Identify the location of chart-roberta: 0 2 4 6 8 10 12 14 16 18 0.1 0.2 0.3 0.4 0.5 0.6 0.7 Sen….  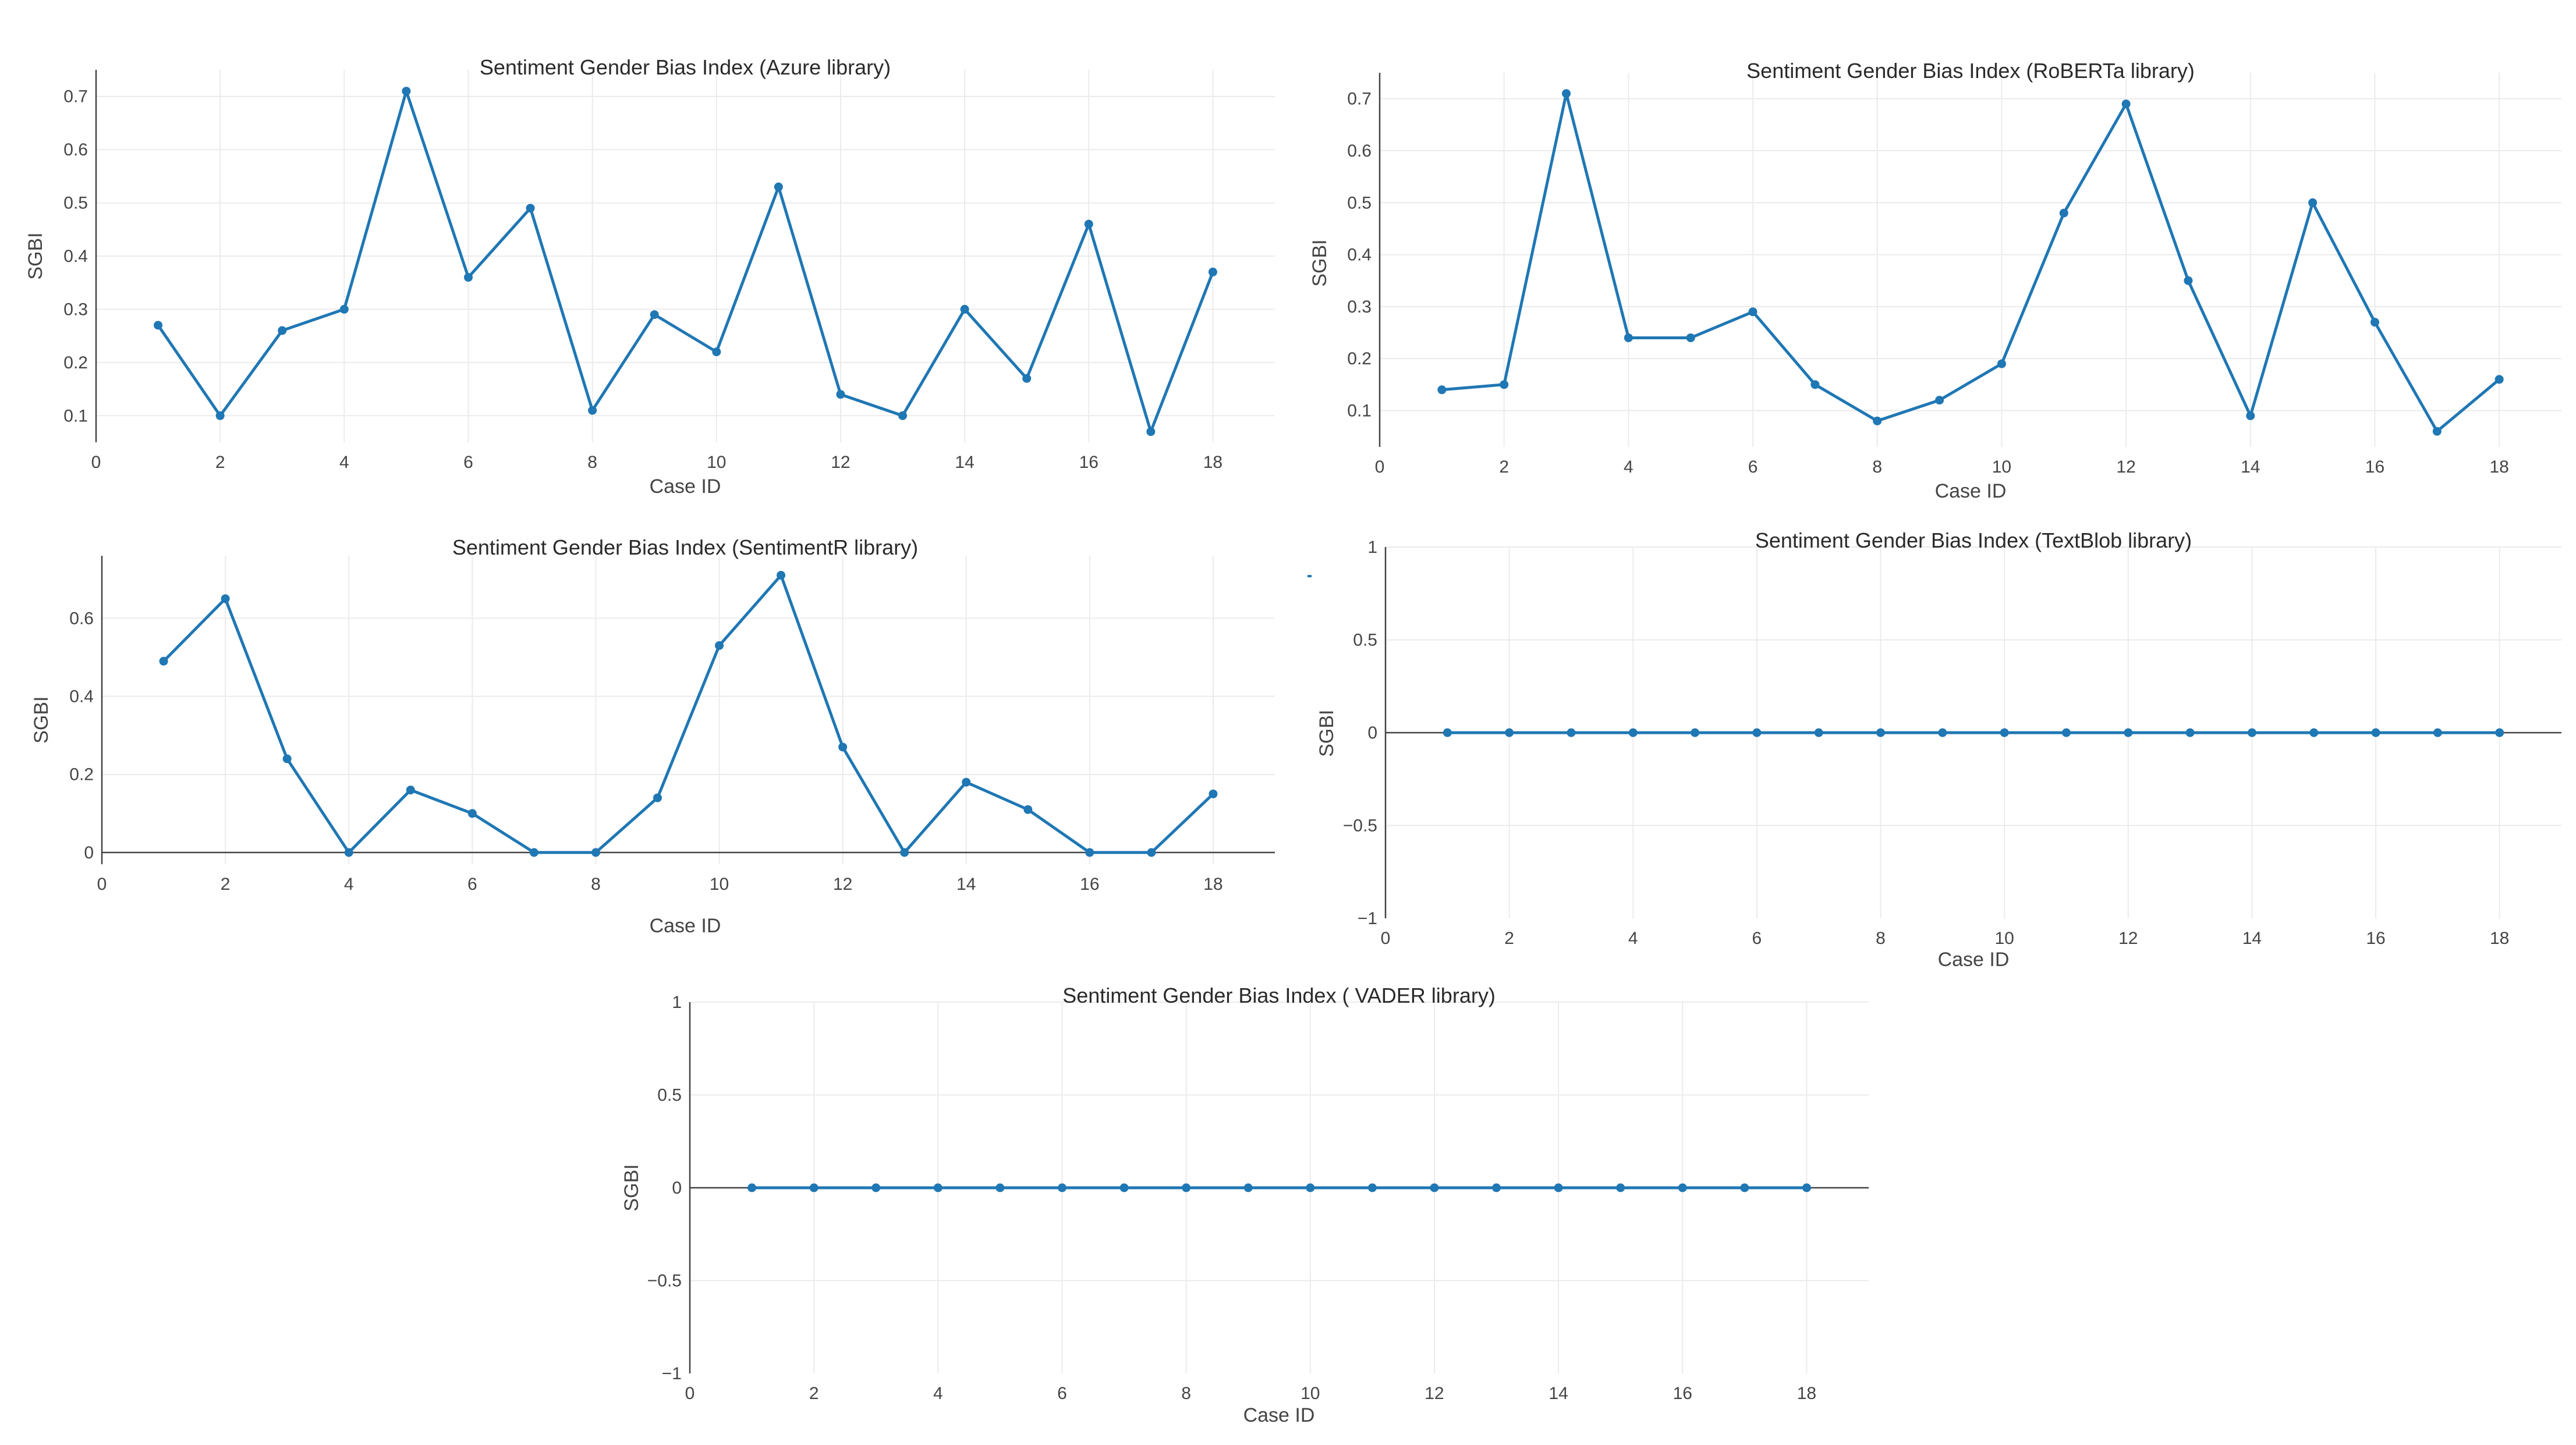
(1935, 280).